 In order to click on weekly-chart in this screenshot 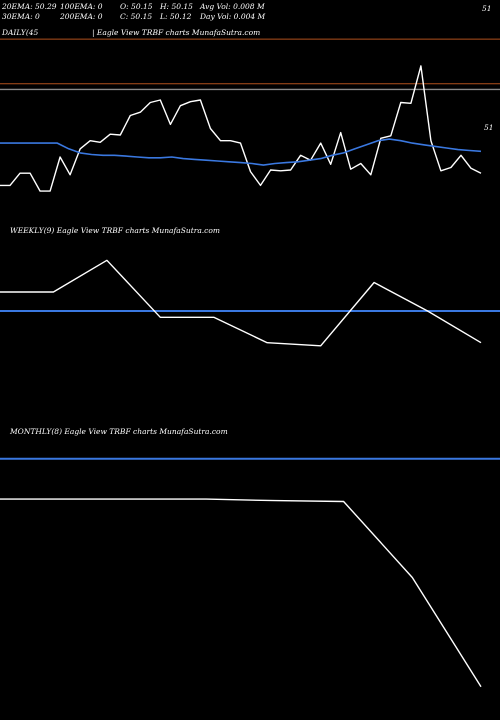, I will do `click(250, 303)`.